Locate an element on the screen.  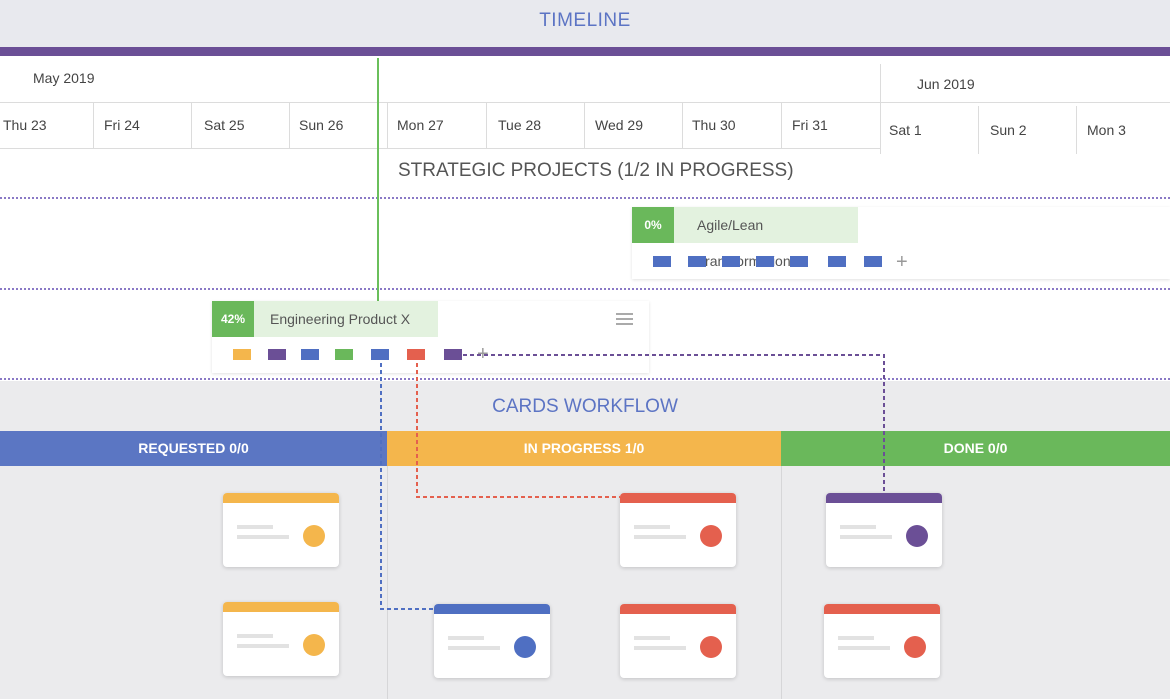
project-card-engineering: 42% Engineering Product X + is located at coordinates (430, 337).